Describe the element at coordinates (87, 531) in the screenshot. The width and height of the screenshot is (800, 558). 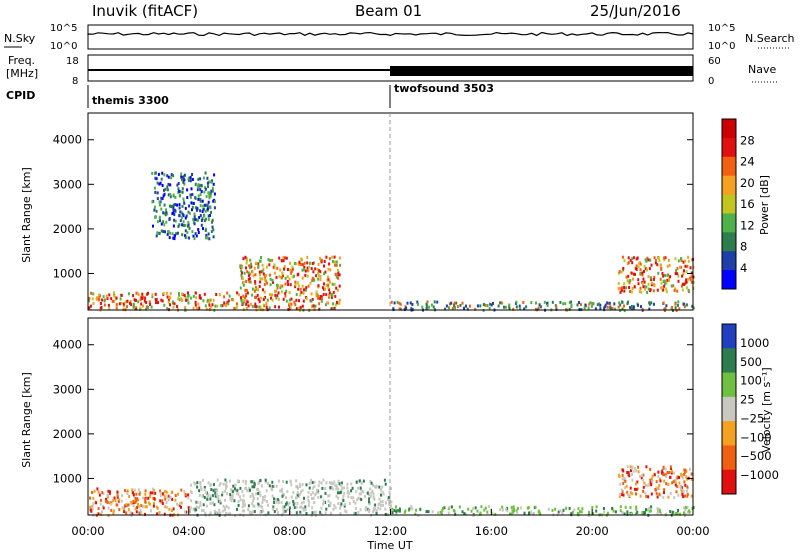
I see `xtick-label: 00:00` at that location.